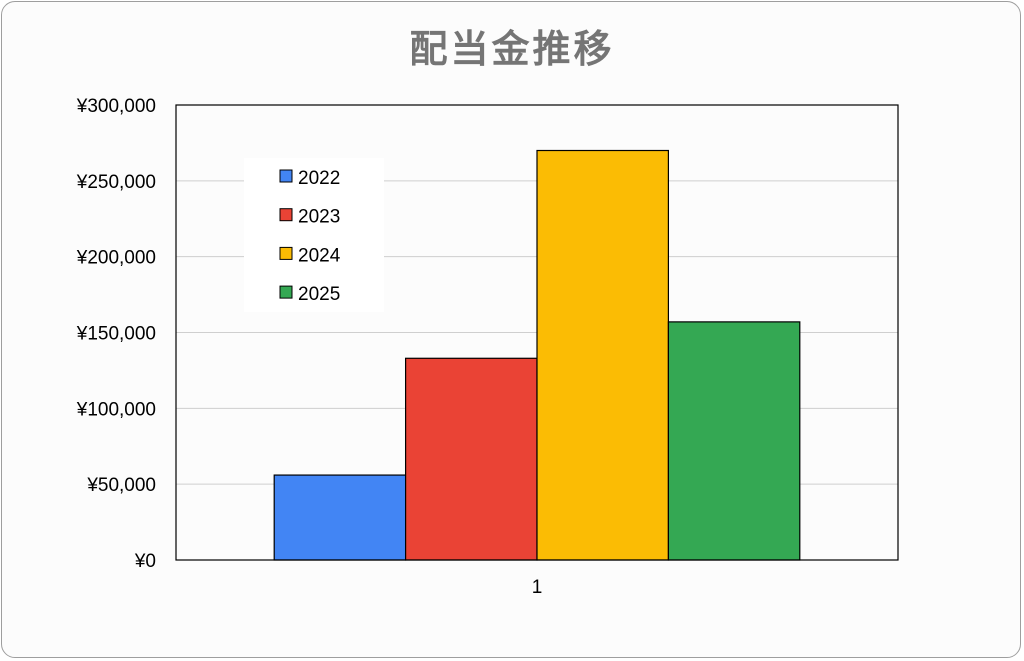 Image resolution: width=1024 pixels, height=661 pixels. I want to click on y-tick-label: ¥200,000, so click(116, 258).